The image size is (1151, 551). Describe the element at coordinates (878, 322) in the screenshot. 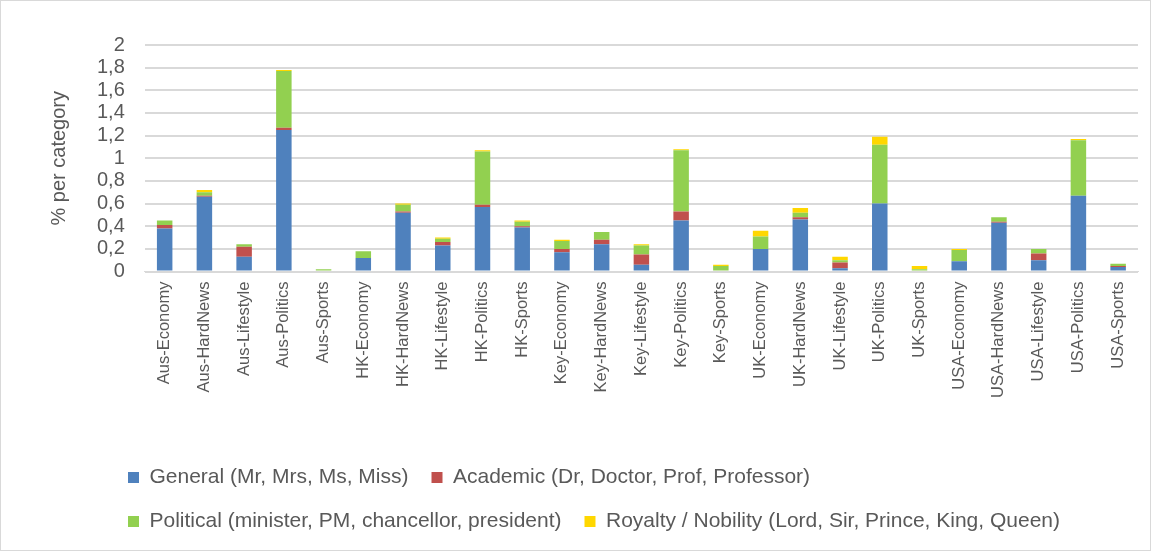

I see `x-tick-label: UK-Politics` at that location.